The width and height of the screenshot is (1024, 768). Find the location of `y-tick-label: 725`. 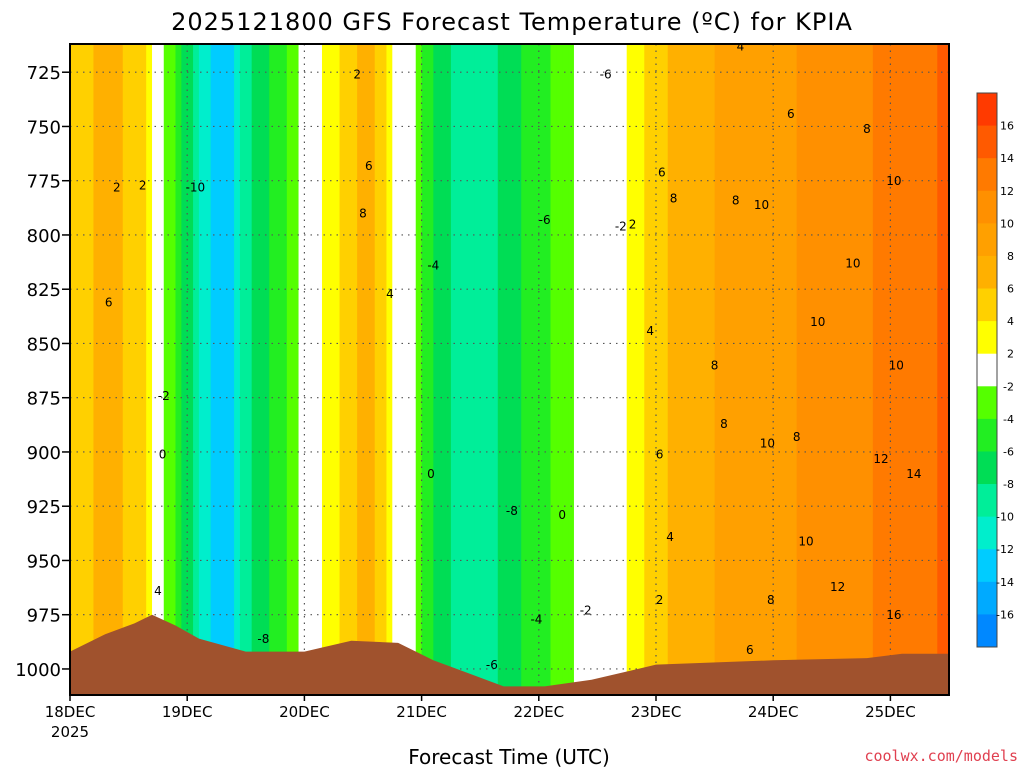

y-tick-label: 725 is located at coordinates (44, 73).